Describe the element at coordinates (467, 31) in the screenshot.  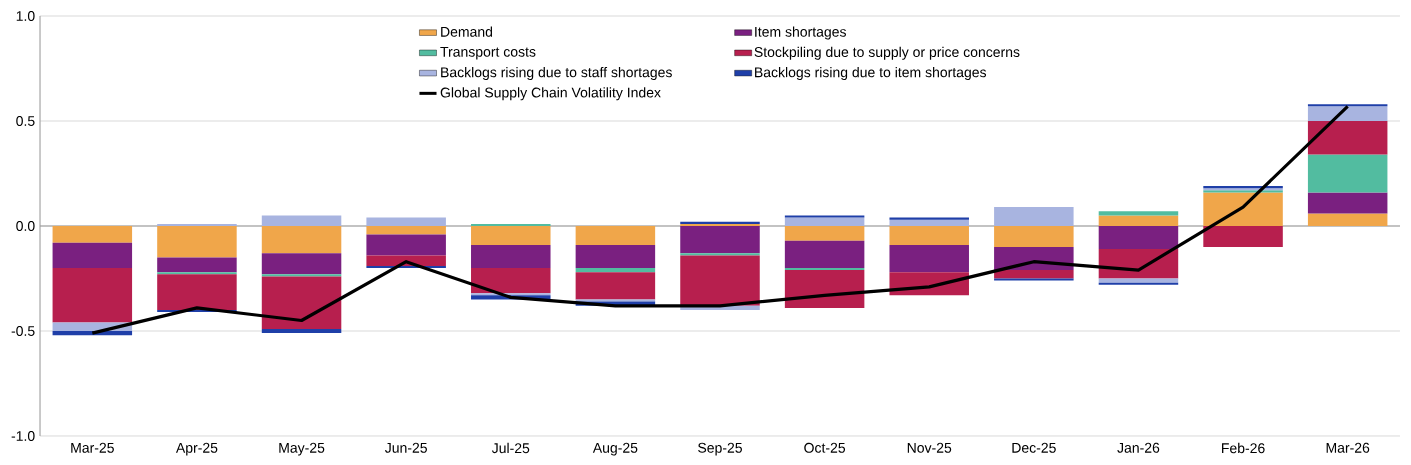
I see `legend-label: Demand` at that location.